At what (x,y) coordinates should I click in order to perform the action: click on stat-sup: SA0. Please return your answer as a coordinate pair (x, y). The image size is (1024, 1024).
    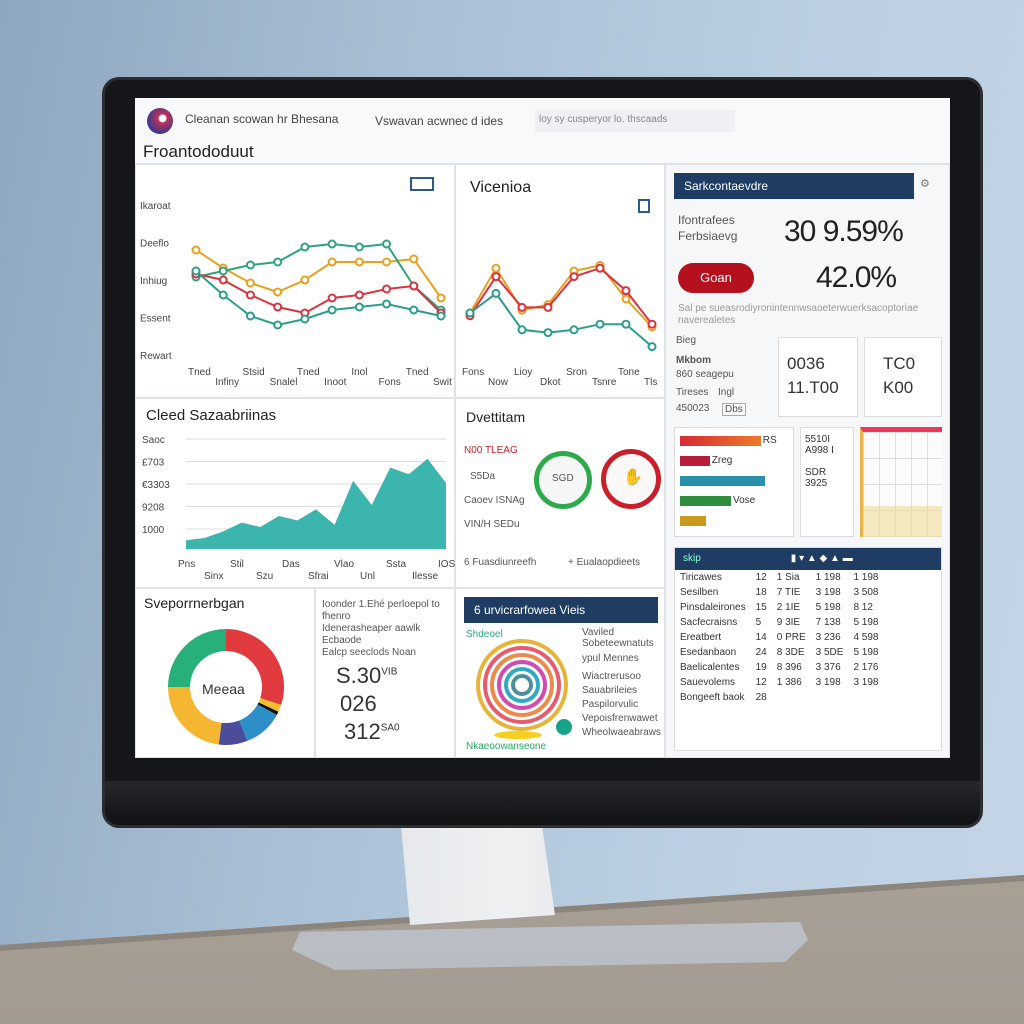
    Looking at the image, I should click on (390, 728).